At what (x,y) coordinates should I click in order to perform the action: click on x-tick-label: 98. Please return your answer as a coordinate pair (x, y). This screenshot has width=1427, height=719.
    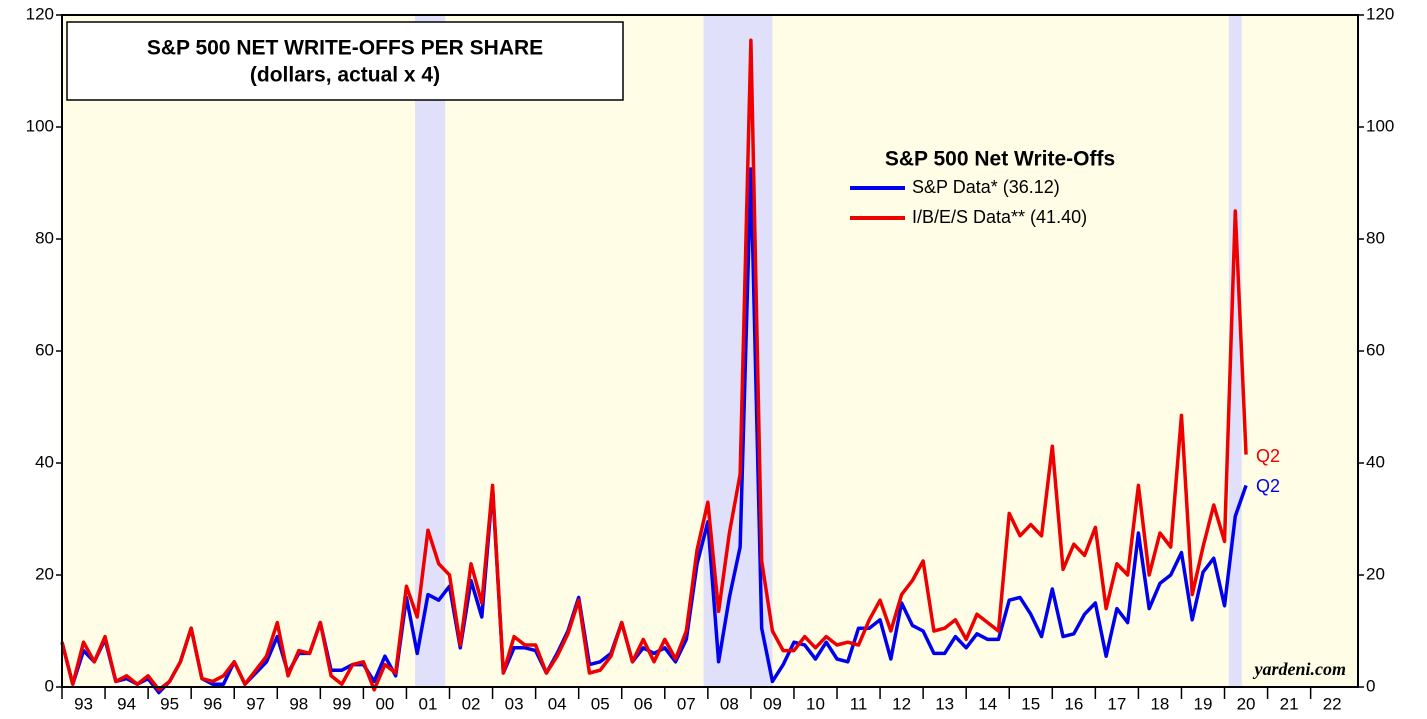
    Looking at the image, I should click on (298, 703).